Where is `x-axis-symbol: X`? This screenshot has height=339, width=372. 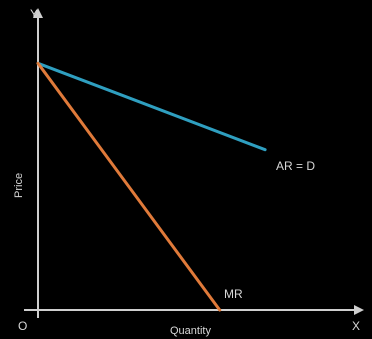
x-axis-symbol: X is located at coordinates (356, 326).